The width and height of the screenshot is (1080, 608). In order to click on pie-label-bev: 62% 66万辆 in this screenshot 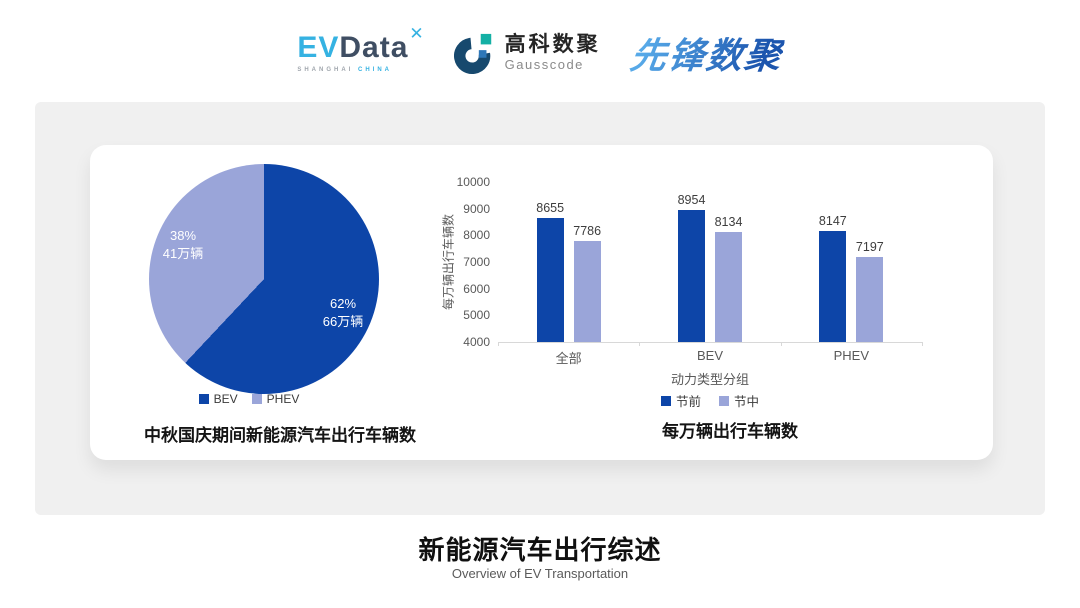, I will do `click(343, 312)`.